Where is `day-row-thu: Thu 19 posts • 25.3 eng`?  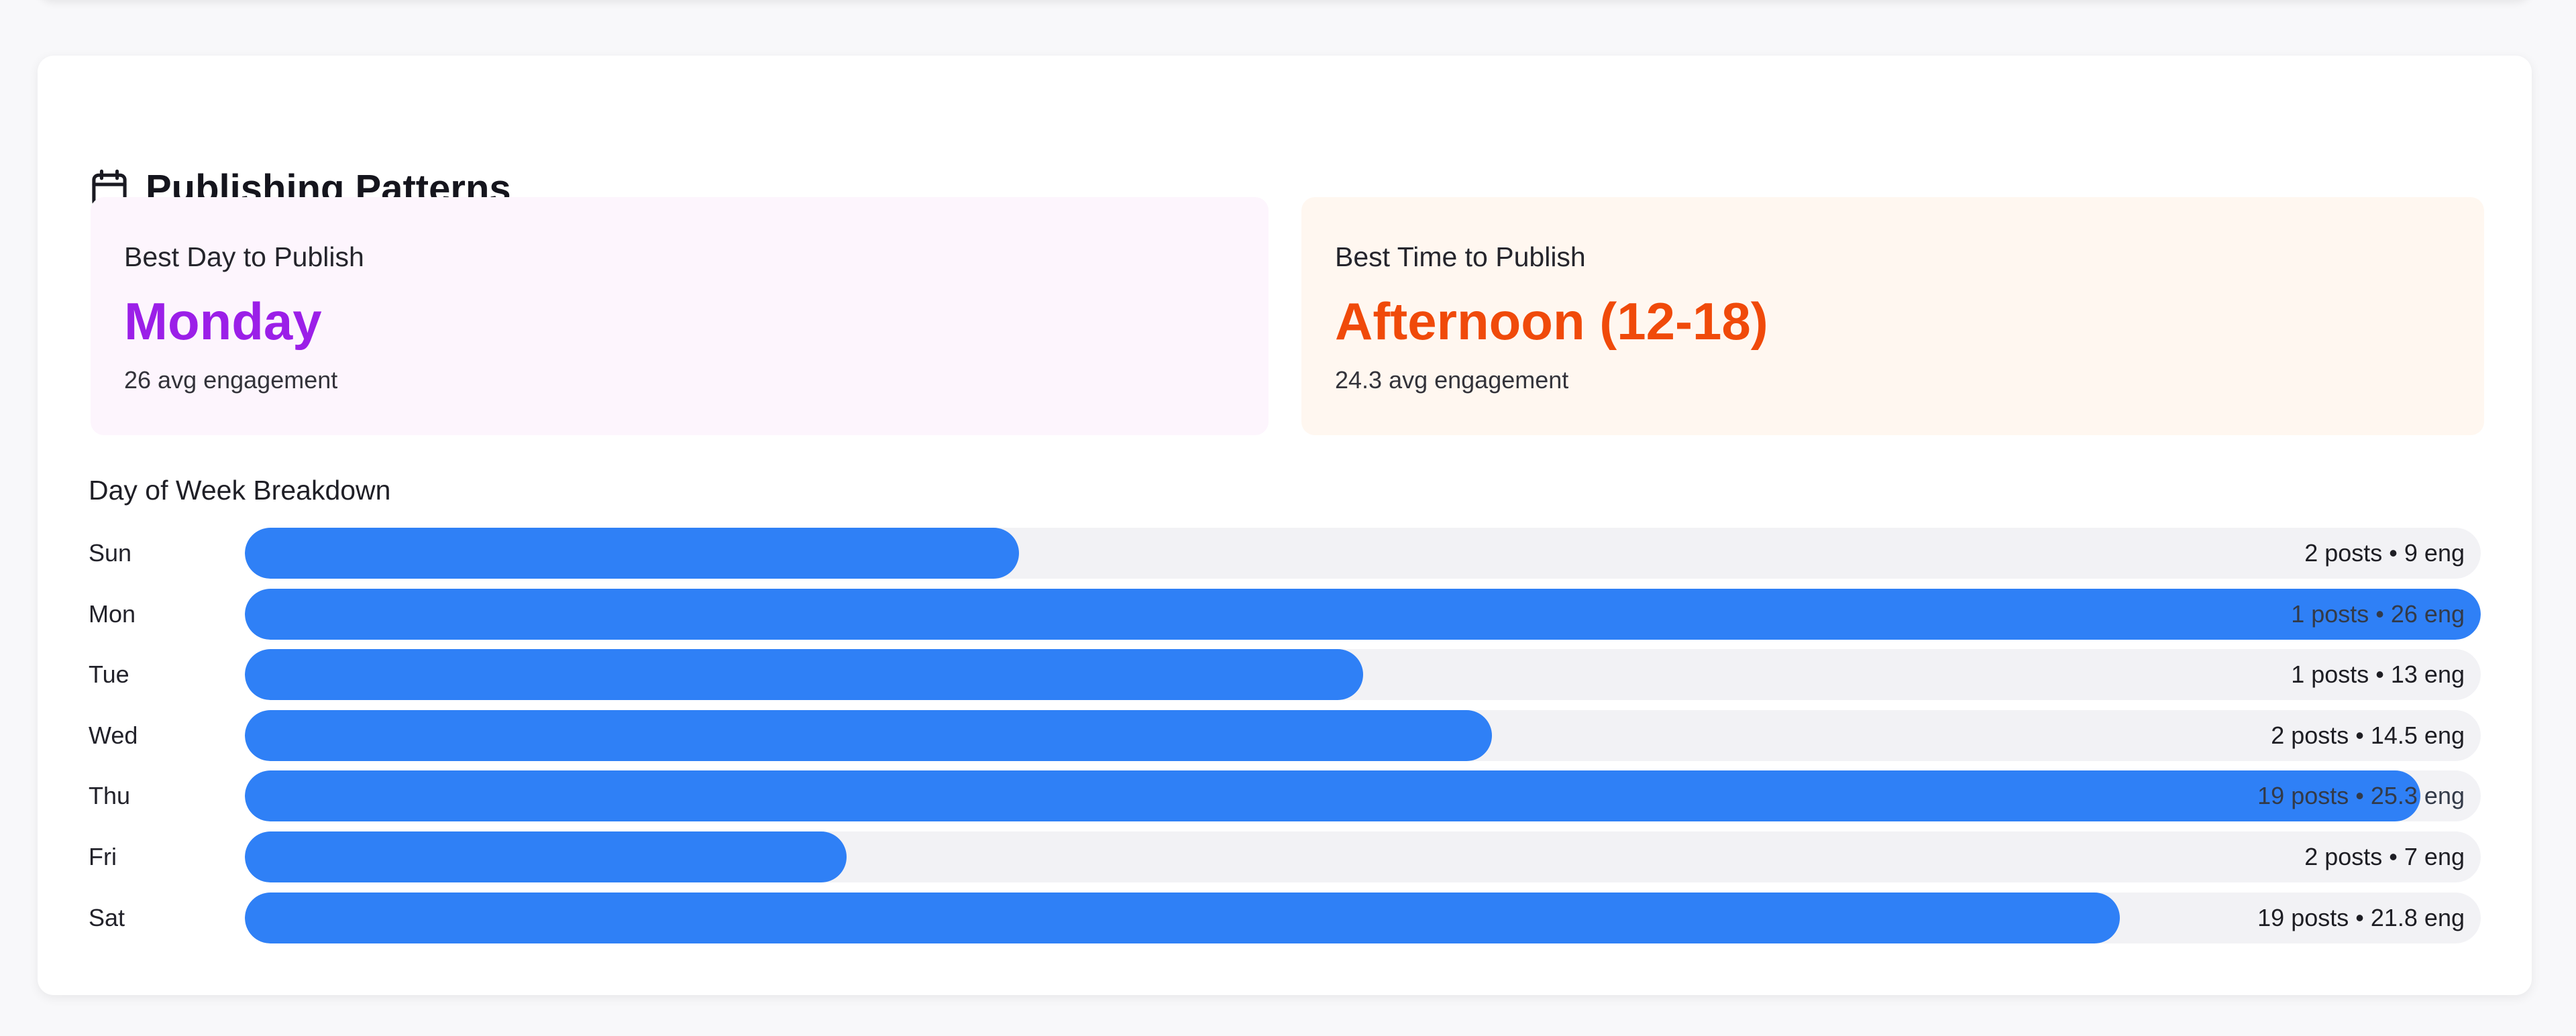
day-row-thu: Thu 19 posts • 25.3 eng is located at coordinates (1285, 796).